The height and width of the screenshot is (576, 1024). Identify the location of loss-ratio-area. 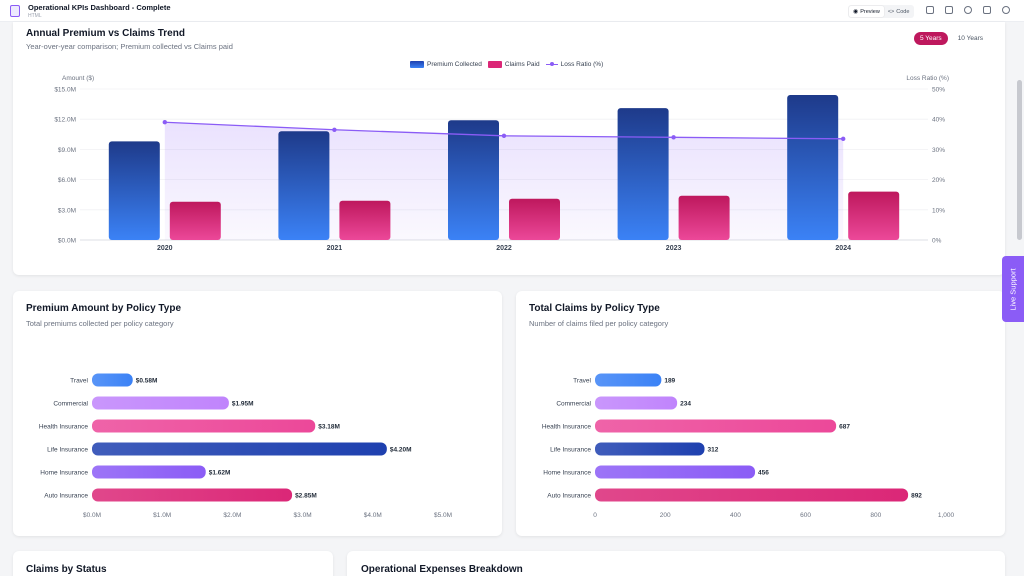
(504, 181).